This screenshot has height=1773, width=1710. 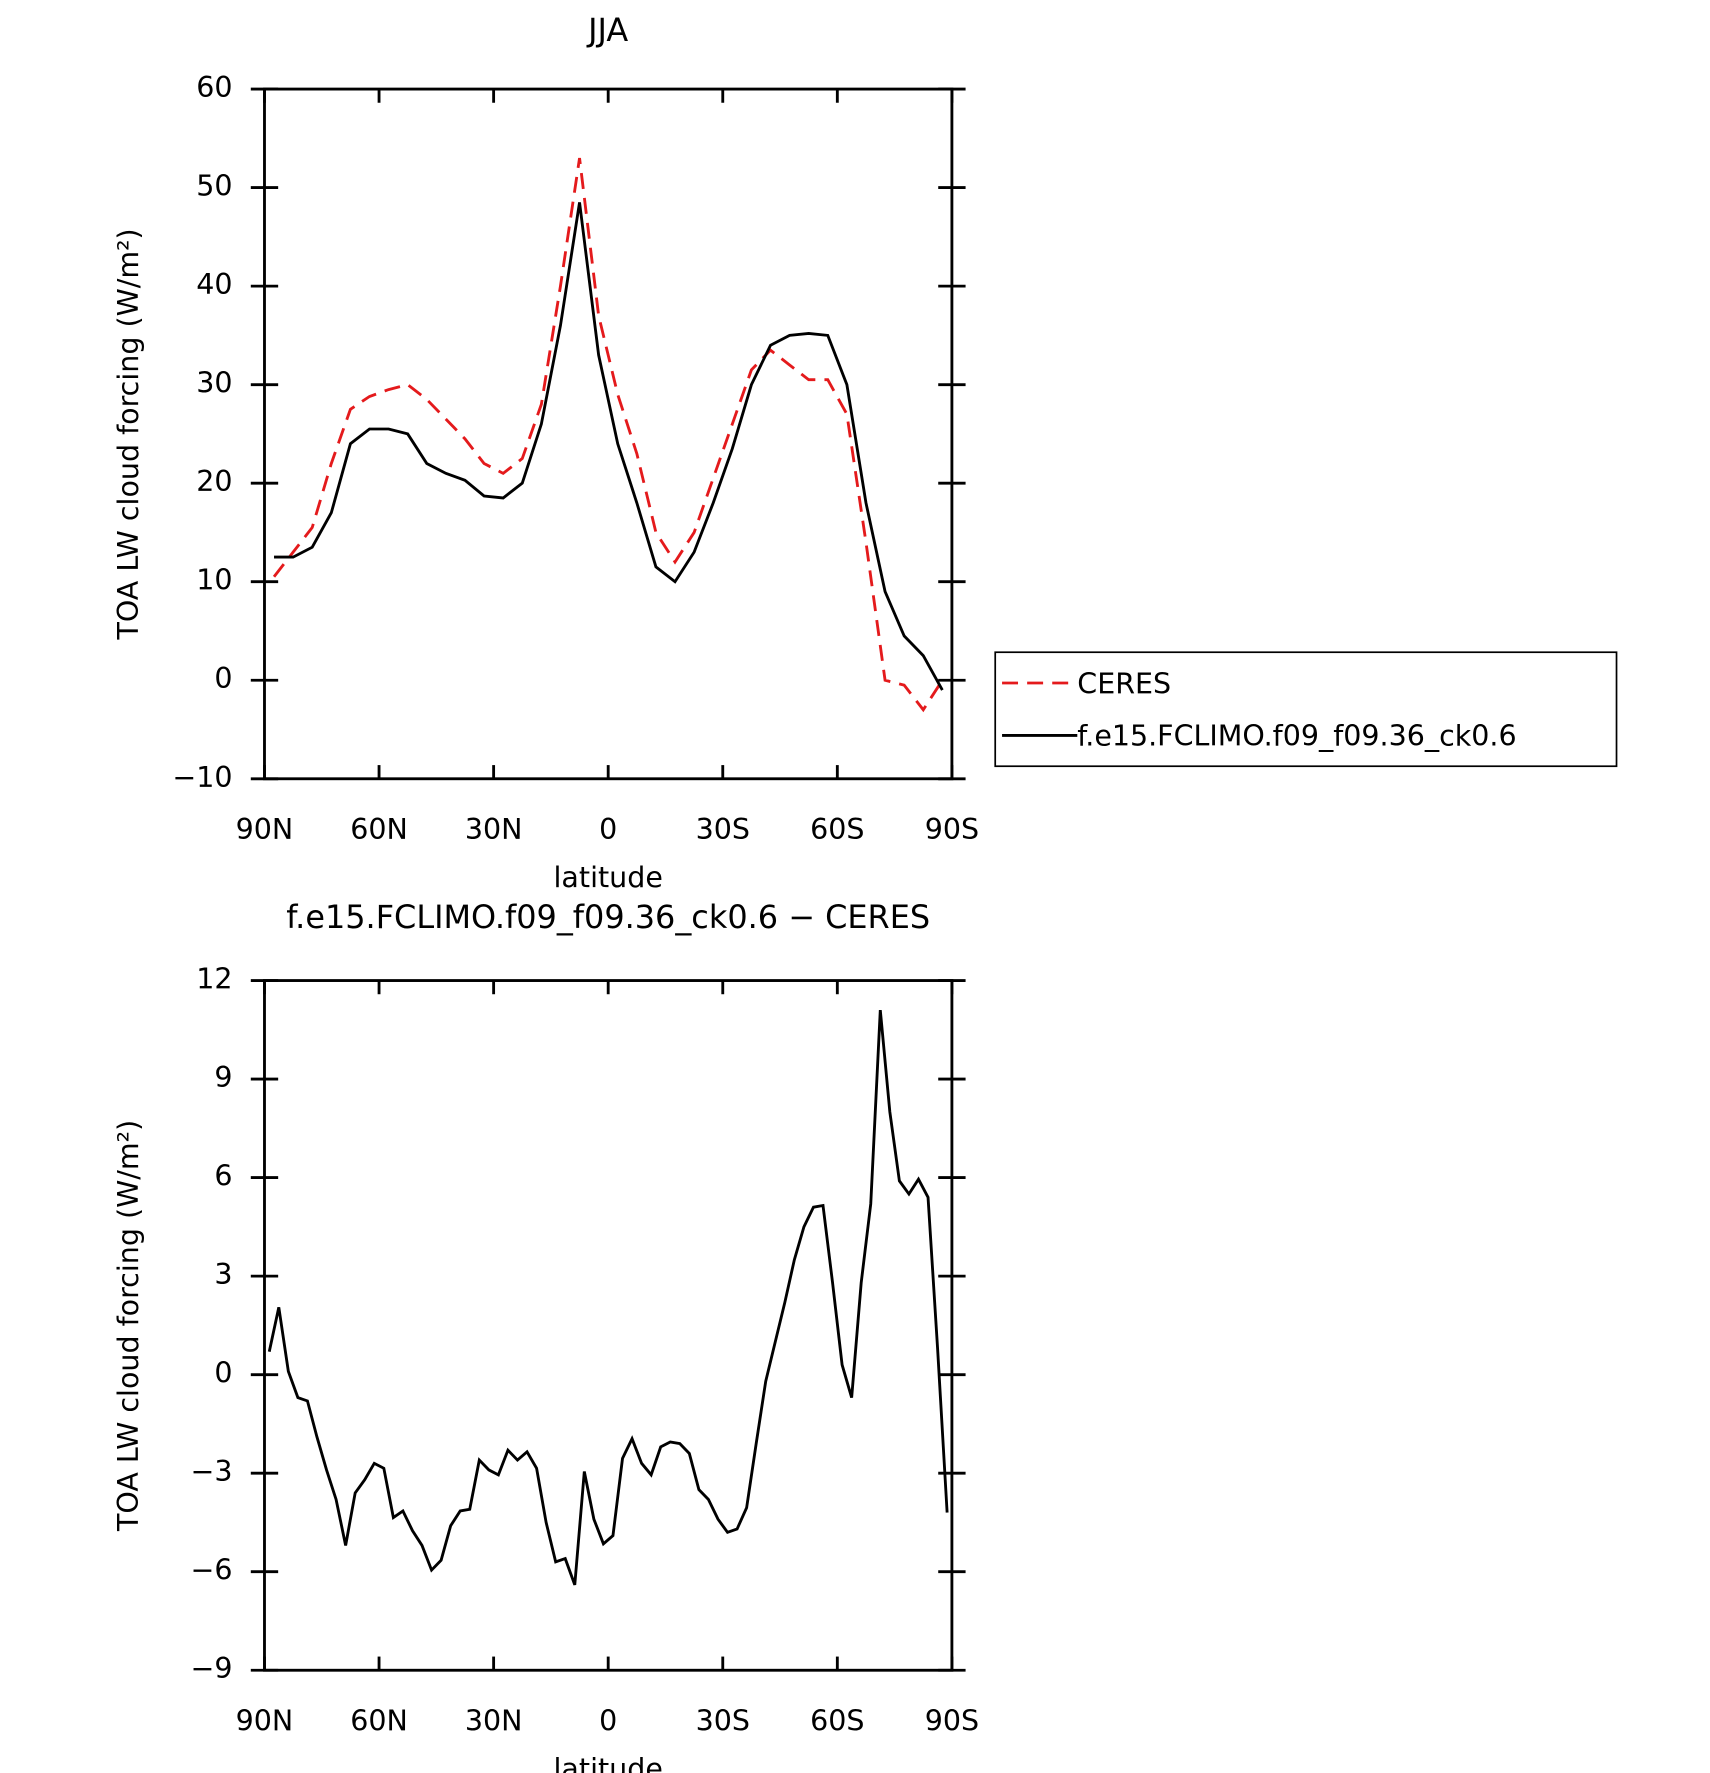 I want to click on y-tick-label: 10, so click(x=214, y=580).